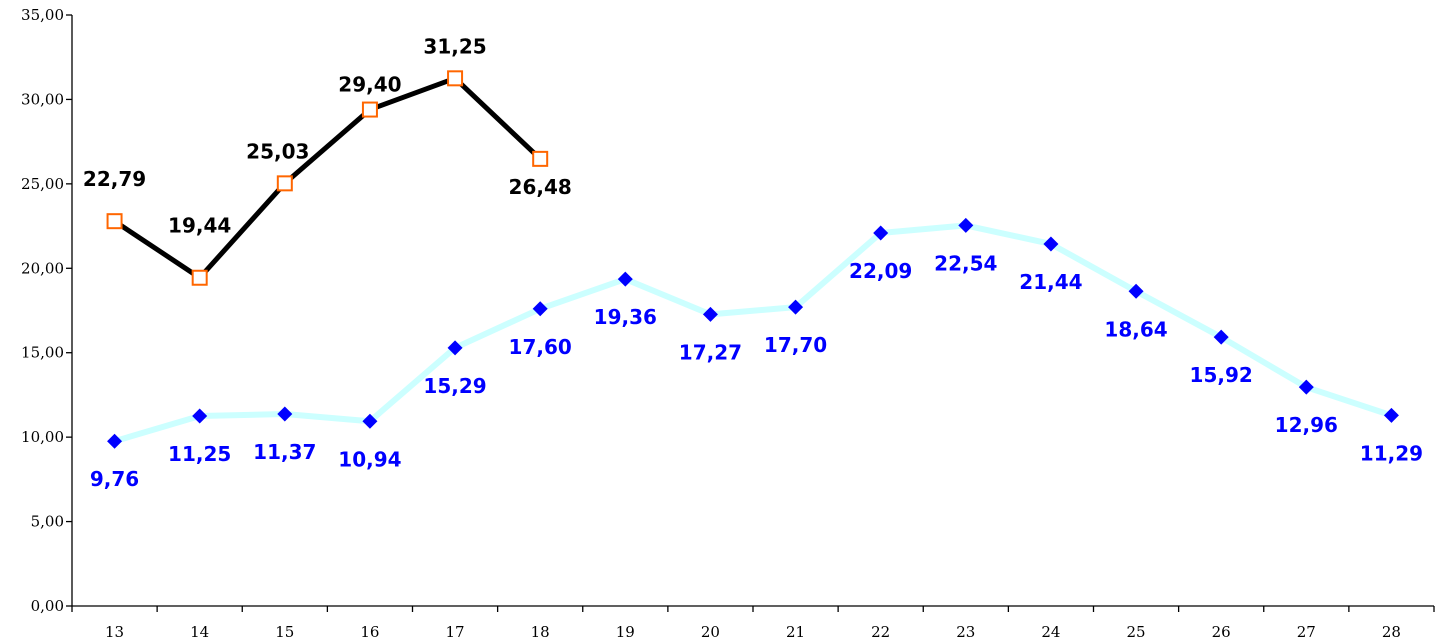  What do you see at coordinates (284, 632) in the screenshot?
I see `x-tick-label: 15` at bounding box center [284, 632].